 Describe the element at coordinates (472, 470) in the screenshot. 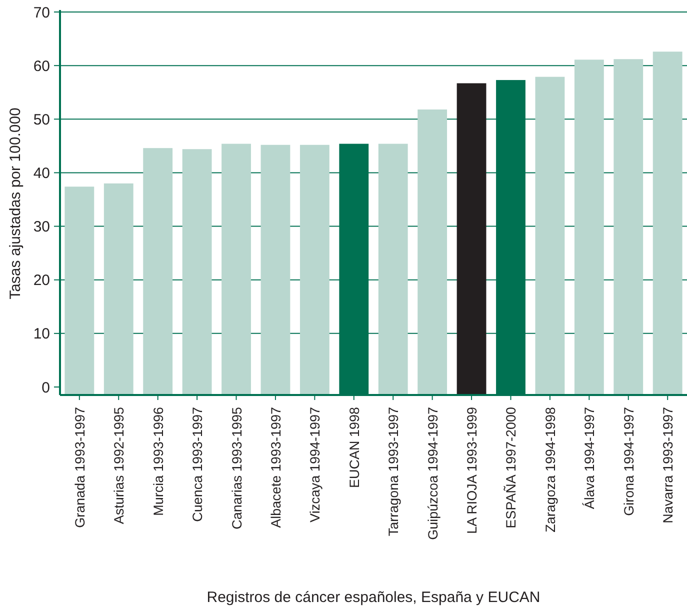

I see `x-tick-label: LA RIOJA 1993-1999` at that location.